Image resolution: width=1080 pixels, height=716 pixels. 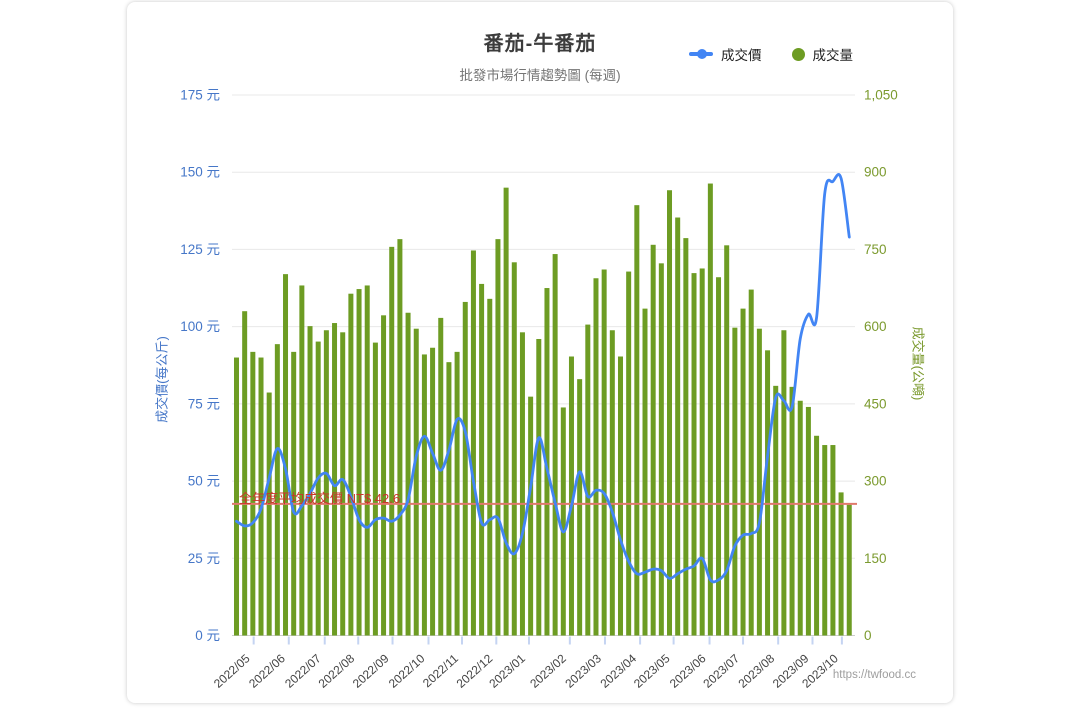 I want to click on left-axis-title: 成交價(每公斤), so click(x=162, y=379).